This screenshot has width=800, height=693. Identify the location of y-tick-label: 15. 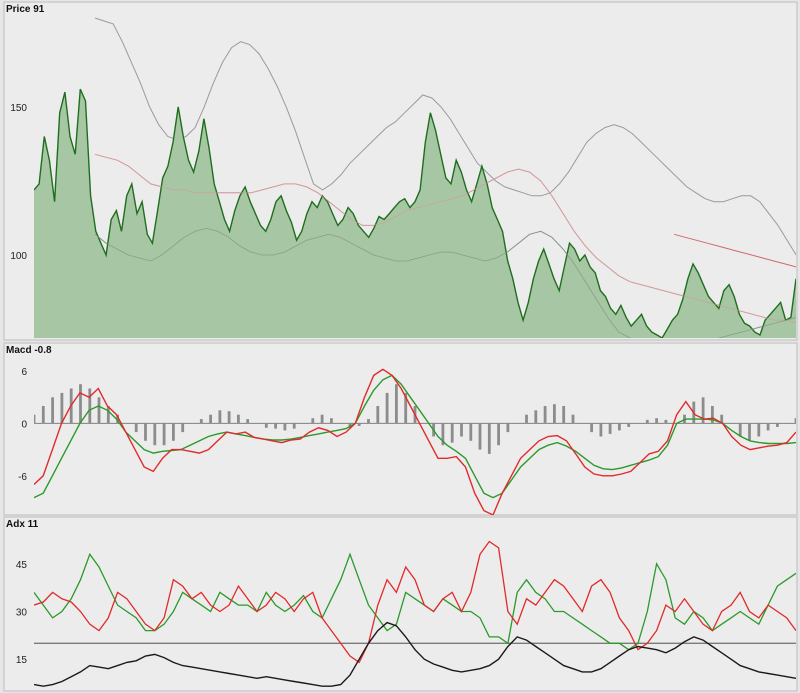
(22, 660).